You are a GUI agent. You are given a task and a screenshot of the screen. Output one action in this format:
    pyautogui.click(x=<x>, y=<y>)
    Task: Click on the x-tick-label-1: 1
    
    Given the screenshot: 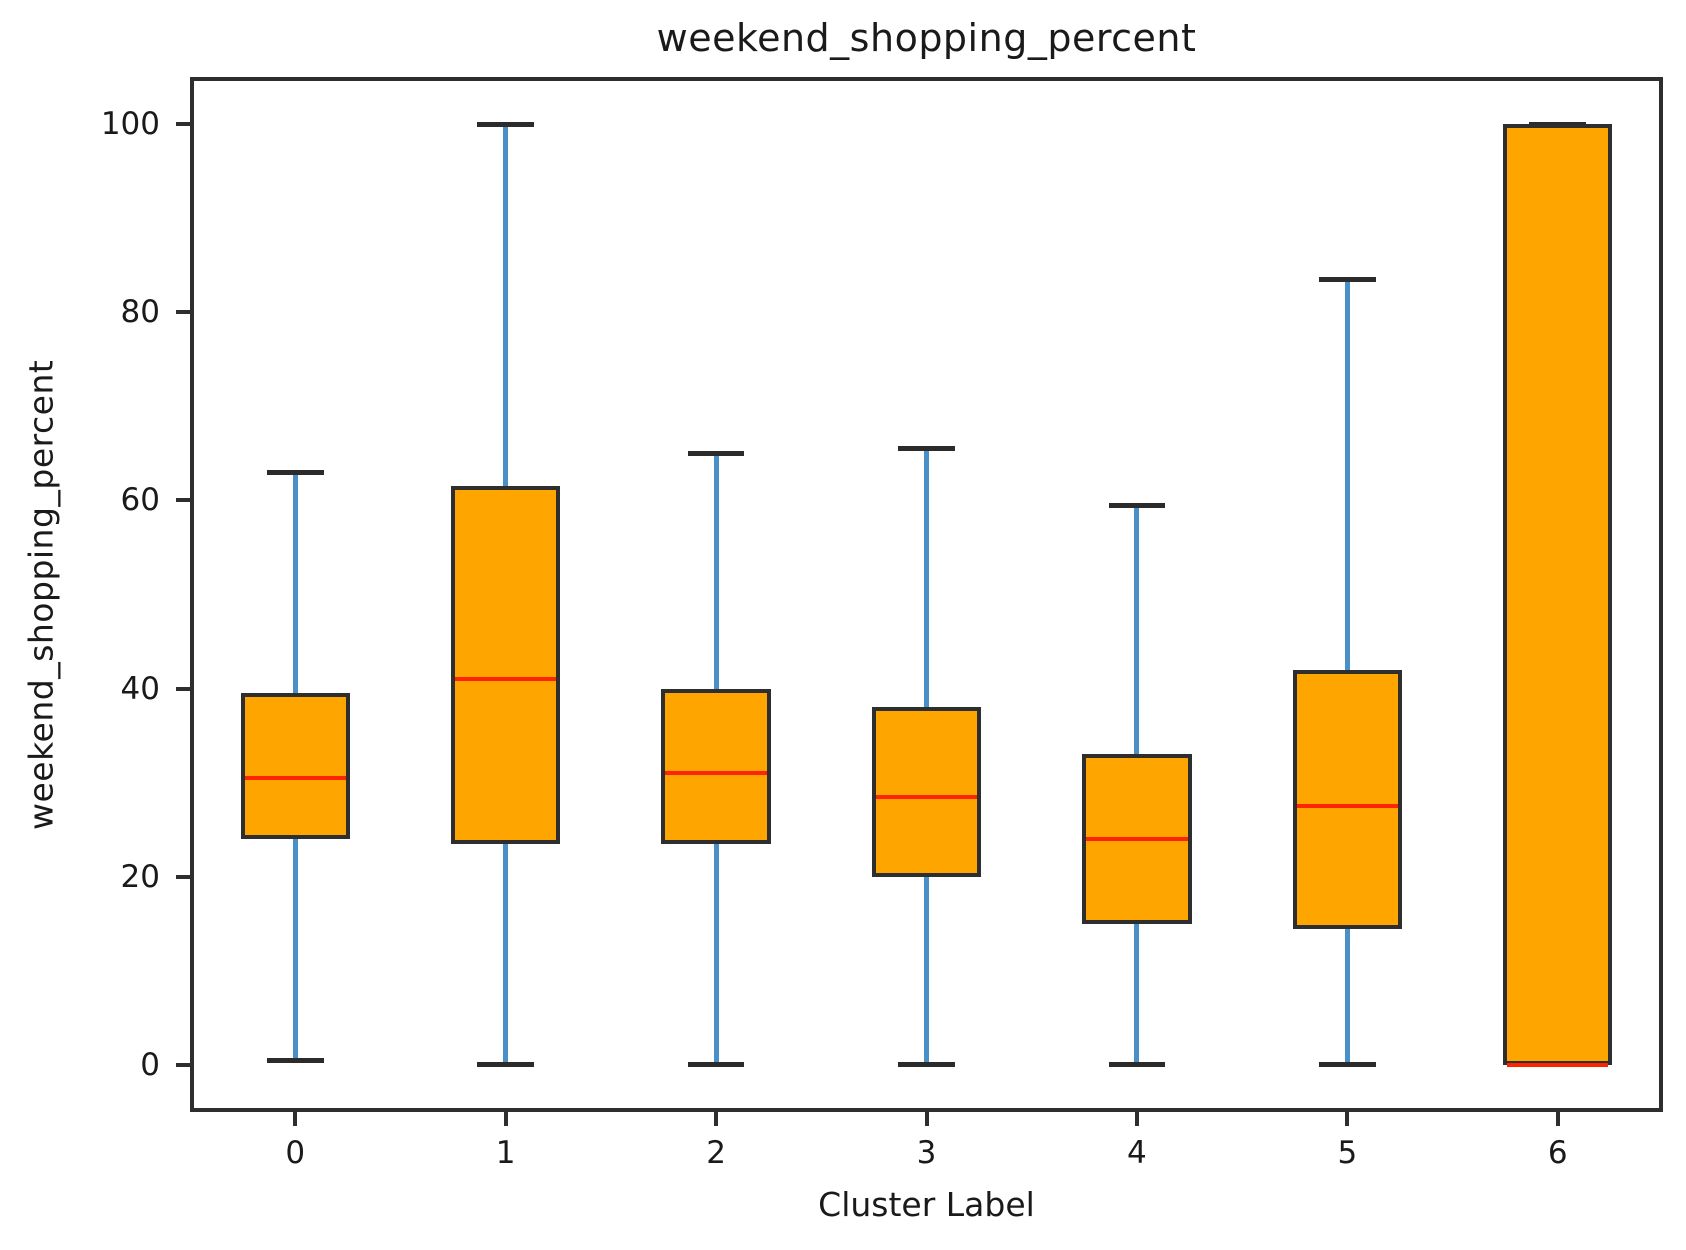 What is the action you would take?
    pyautogui.click(x=505, y=1153)
    